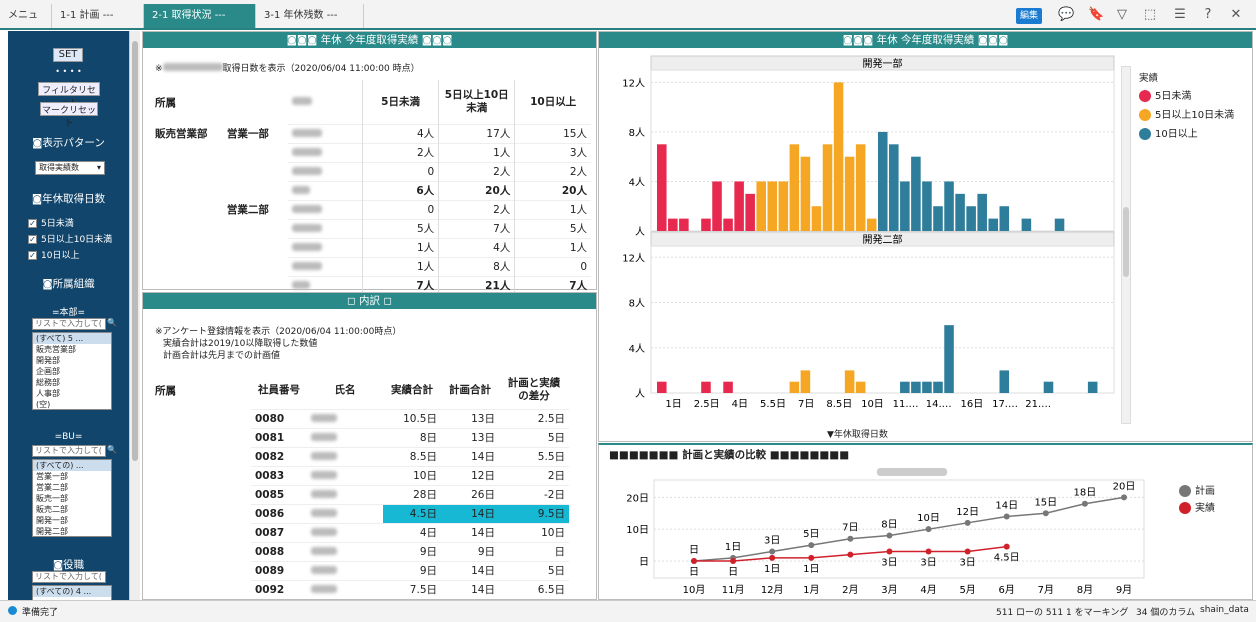 This screenshot has height=622, width=1256. Describe the element at coordinates (1066, 14) in the screenshot. I see `comment-icon: 💬` at that location.